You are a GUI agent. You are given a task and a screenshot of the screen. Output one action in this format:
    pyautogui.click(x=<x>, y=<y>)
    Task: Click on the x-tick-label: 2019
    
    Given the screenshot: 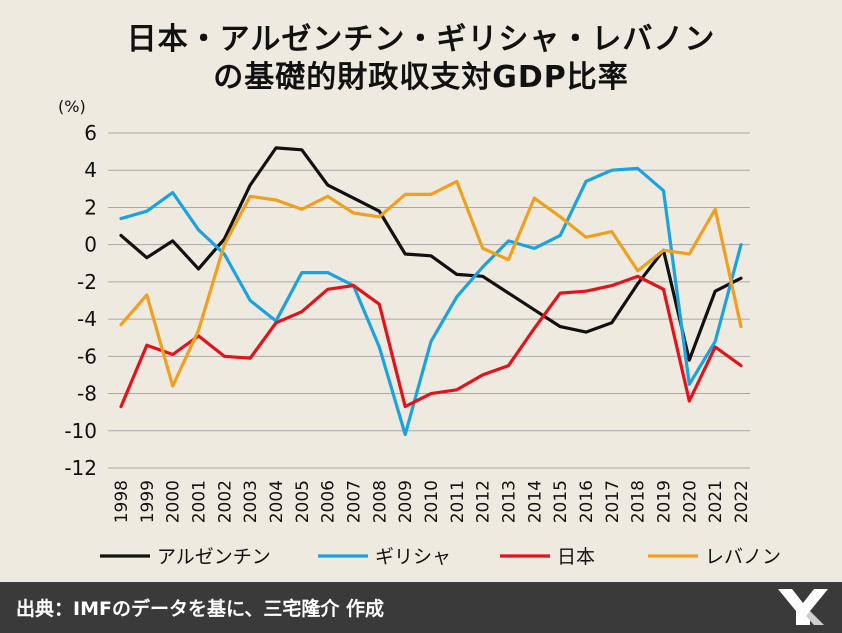 What is the action you would take?
    pyautogui.click(x=665, y=501)
    